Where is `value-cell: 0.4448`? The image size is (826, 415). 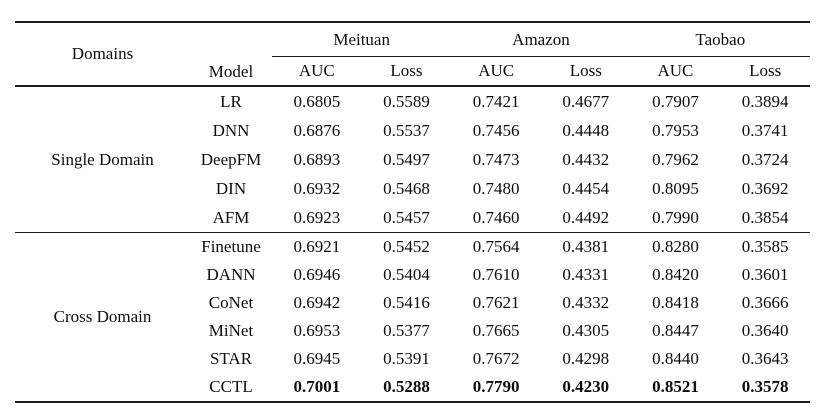
value-cell: 0.4448 is located at coordinates (586, 130).